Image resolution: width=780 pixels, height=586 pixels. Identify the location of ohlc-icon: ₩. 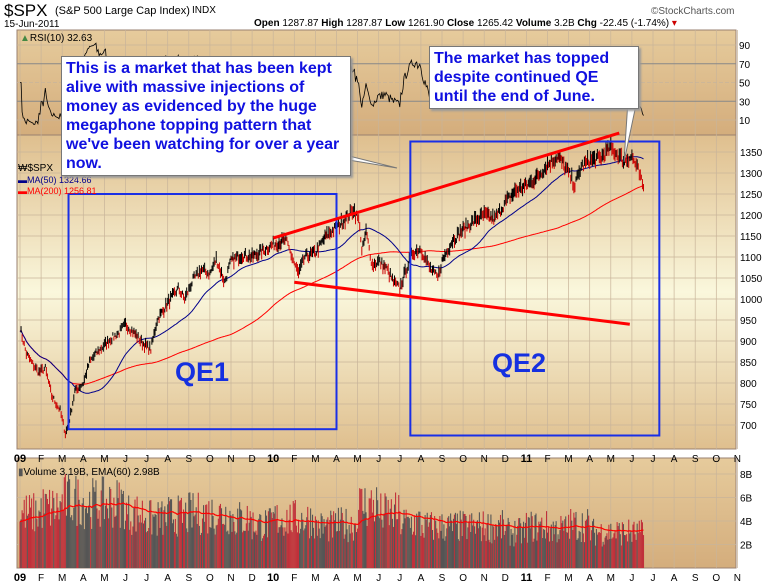
(23, 168).